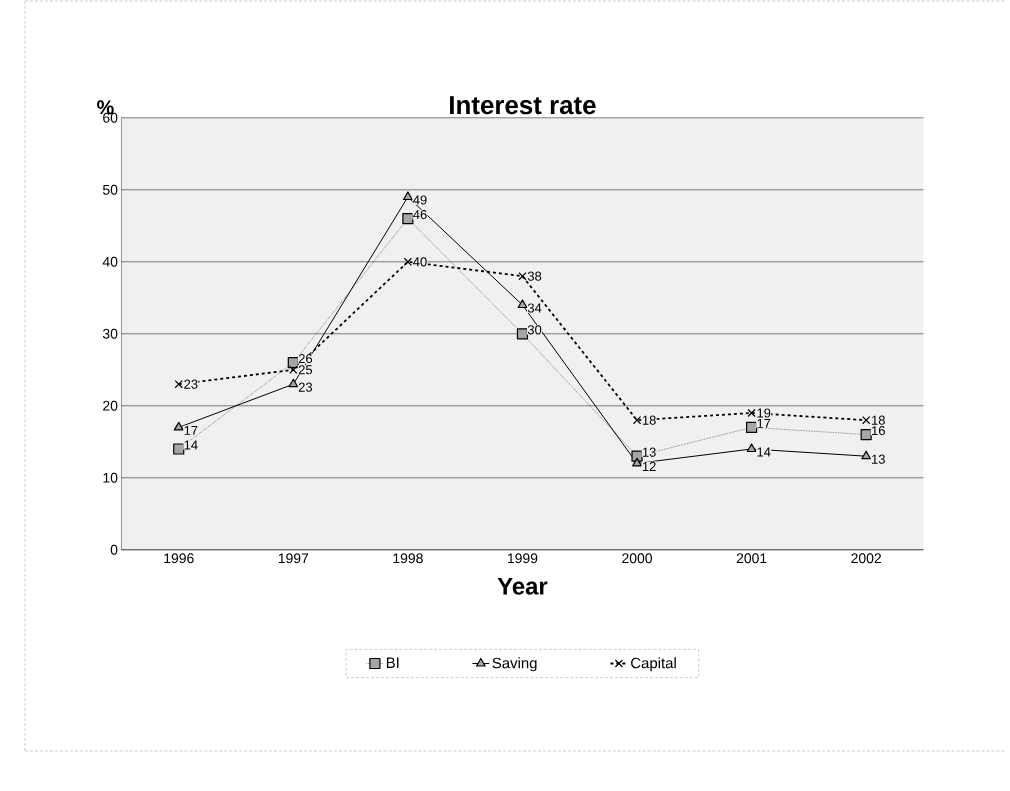 The height and width of the screenshot is (791, 1010). I want to click on data-label: 19, so click(764, 413).